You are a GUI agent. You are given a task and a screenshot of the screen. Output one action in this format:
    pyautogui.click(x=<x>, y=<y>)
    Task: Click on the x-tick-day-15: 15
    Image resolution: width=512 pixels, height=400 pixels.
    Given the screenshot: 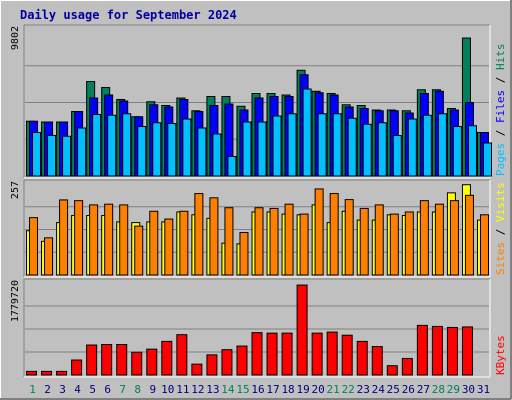 What is the action you would take?
    pyautogui.click(x=242, y=389)
    